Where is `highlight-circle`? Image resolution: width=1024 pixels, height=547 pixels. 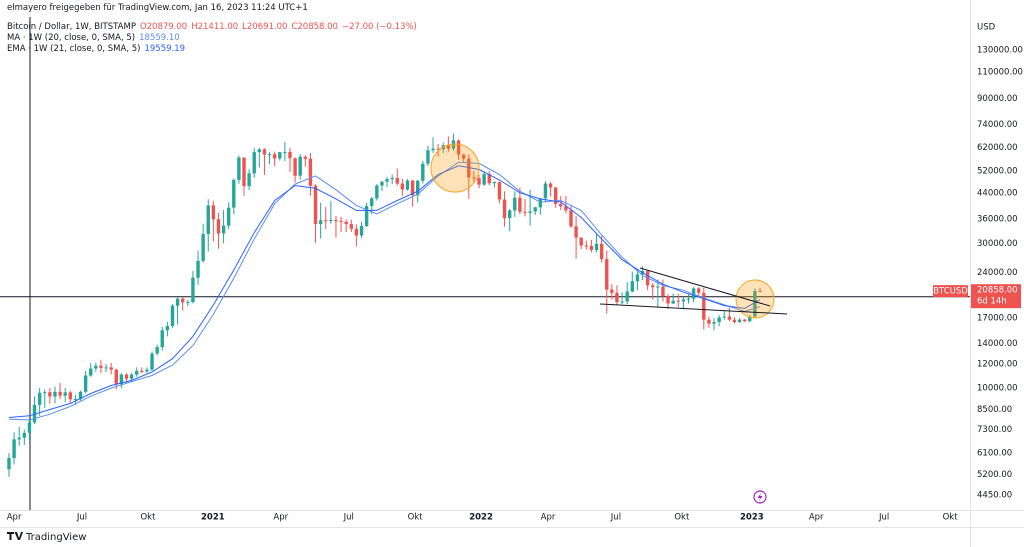
highlight-circle is located at coordinates (755, 299).